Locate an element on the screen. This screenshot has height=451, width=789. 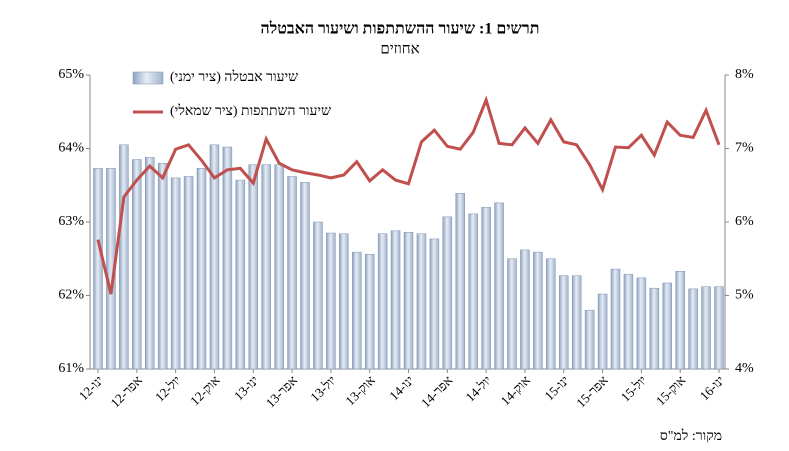
x-tick-label: אפר-14 is located at coordinates (437, 391).